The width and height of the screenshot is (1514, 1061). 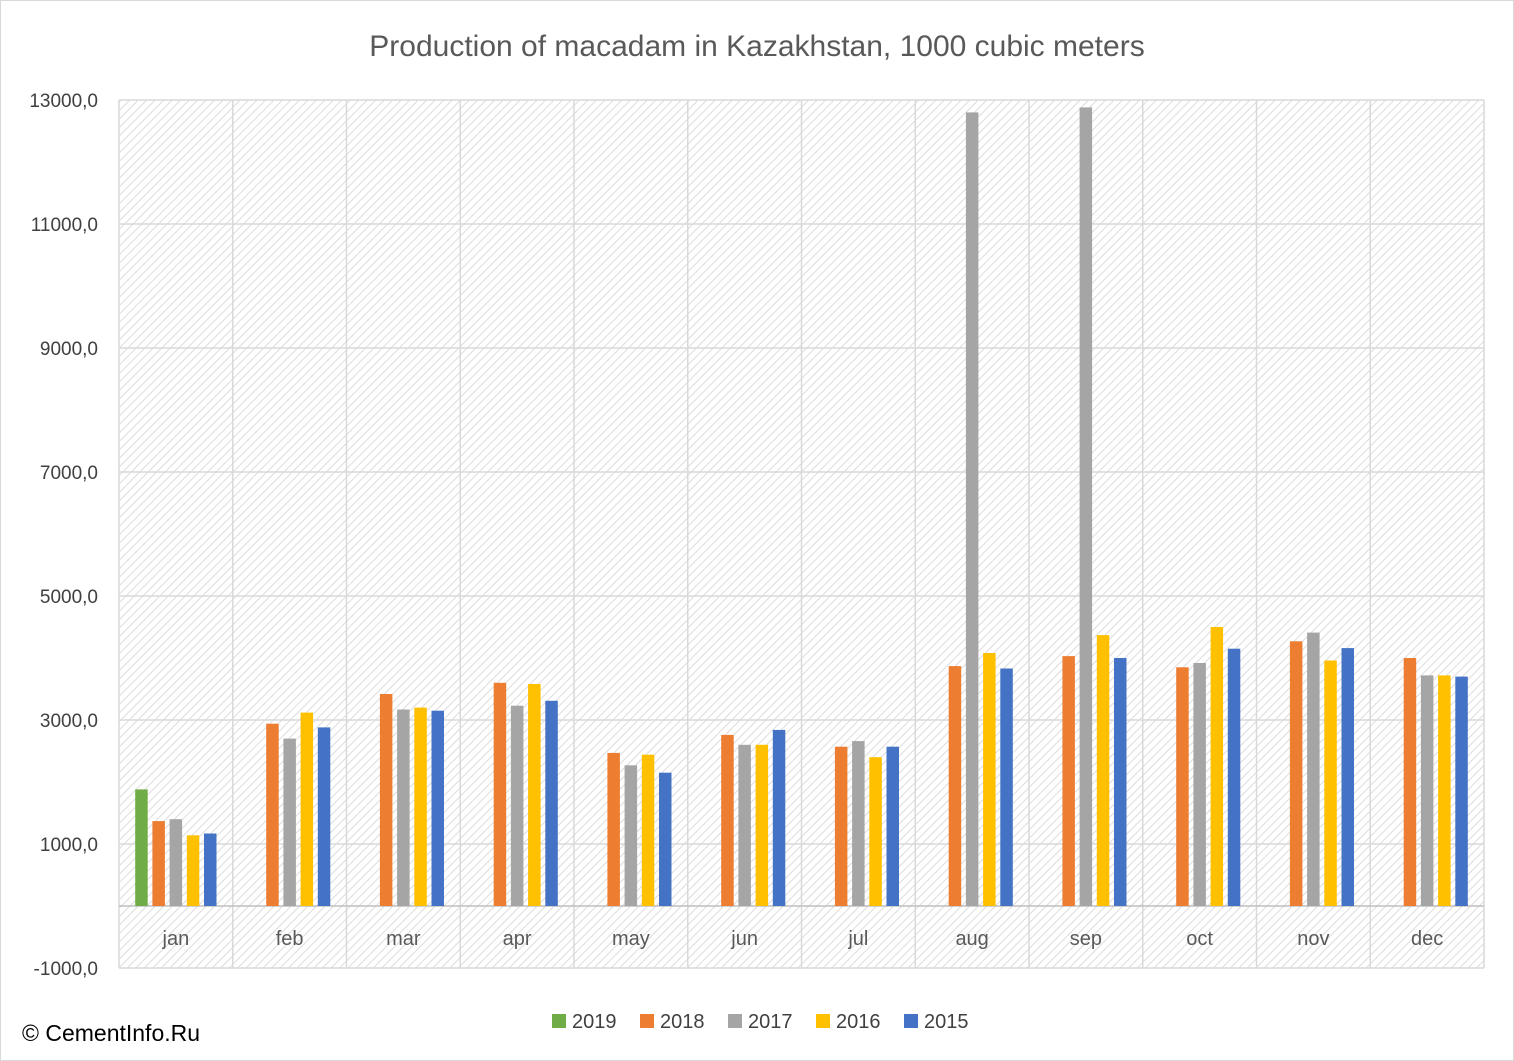 What do you see at coordinates (1234, 777) in the screenshot?
I see `bar-2015-oct` at bounding box center [1234, 777].